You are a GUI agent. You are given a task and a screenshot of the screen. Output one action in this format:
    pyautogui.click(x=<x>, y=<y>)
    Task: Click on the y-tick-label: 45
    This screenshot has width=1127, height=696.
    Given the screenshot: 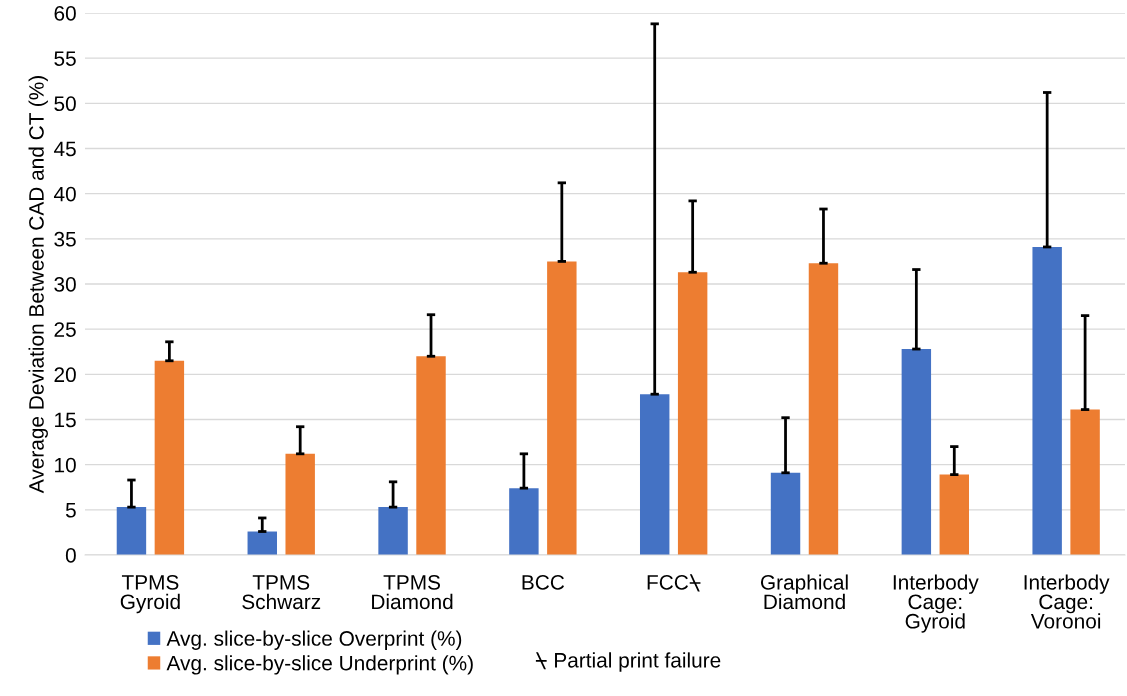 What is the action you would take?
    pyautogui.click(x=64, y=149)
    